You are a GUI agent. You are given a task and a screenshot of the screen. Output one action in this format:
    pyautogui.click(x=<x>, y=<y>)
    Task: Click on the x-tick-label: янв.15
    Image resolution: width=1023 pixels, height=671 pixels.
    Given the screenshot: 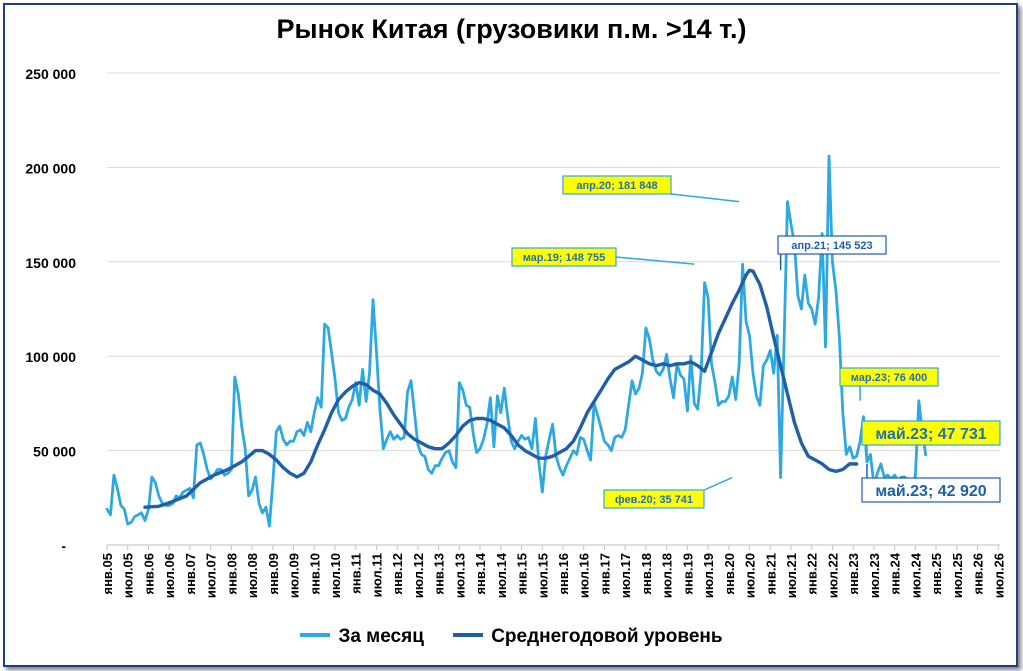 What is the action you would take?
    pyautogui.click(x=522, y=574)
    